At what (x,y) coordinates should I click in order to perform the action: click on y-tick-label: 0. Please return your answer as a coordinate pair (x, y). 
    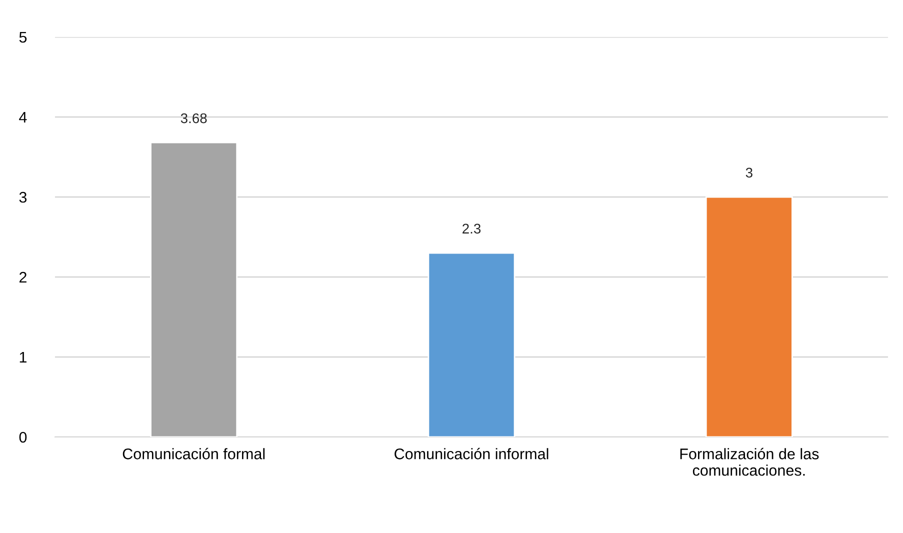
    Looking at the image, I should click on (23, 437).